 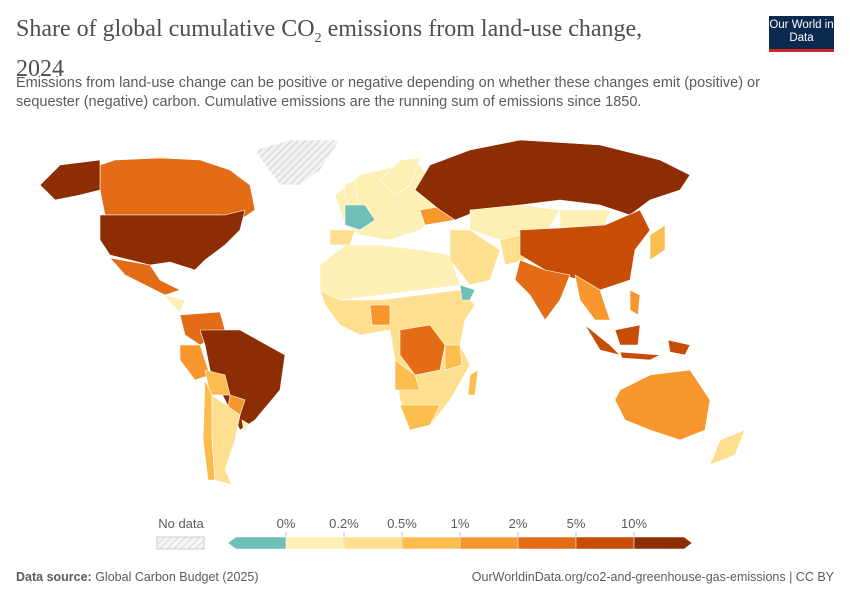 I want to click on country-united-states, so click(x=172, y=240).